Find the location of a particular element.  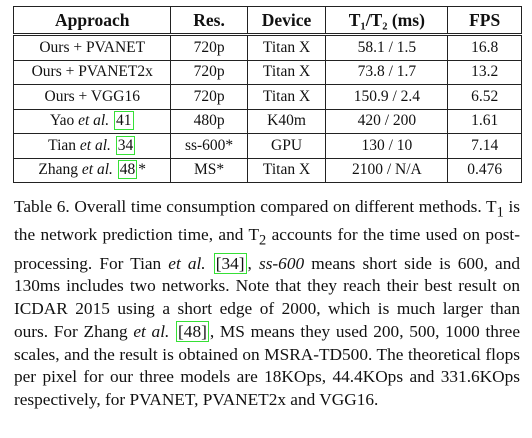

citation-link: 34 is located at coordinates (125, 145).